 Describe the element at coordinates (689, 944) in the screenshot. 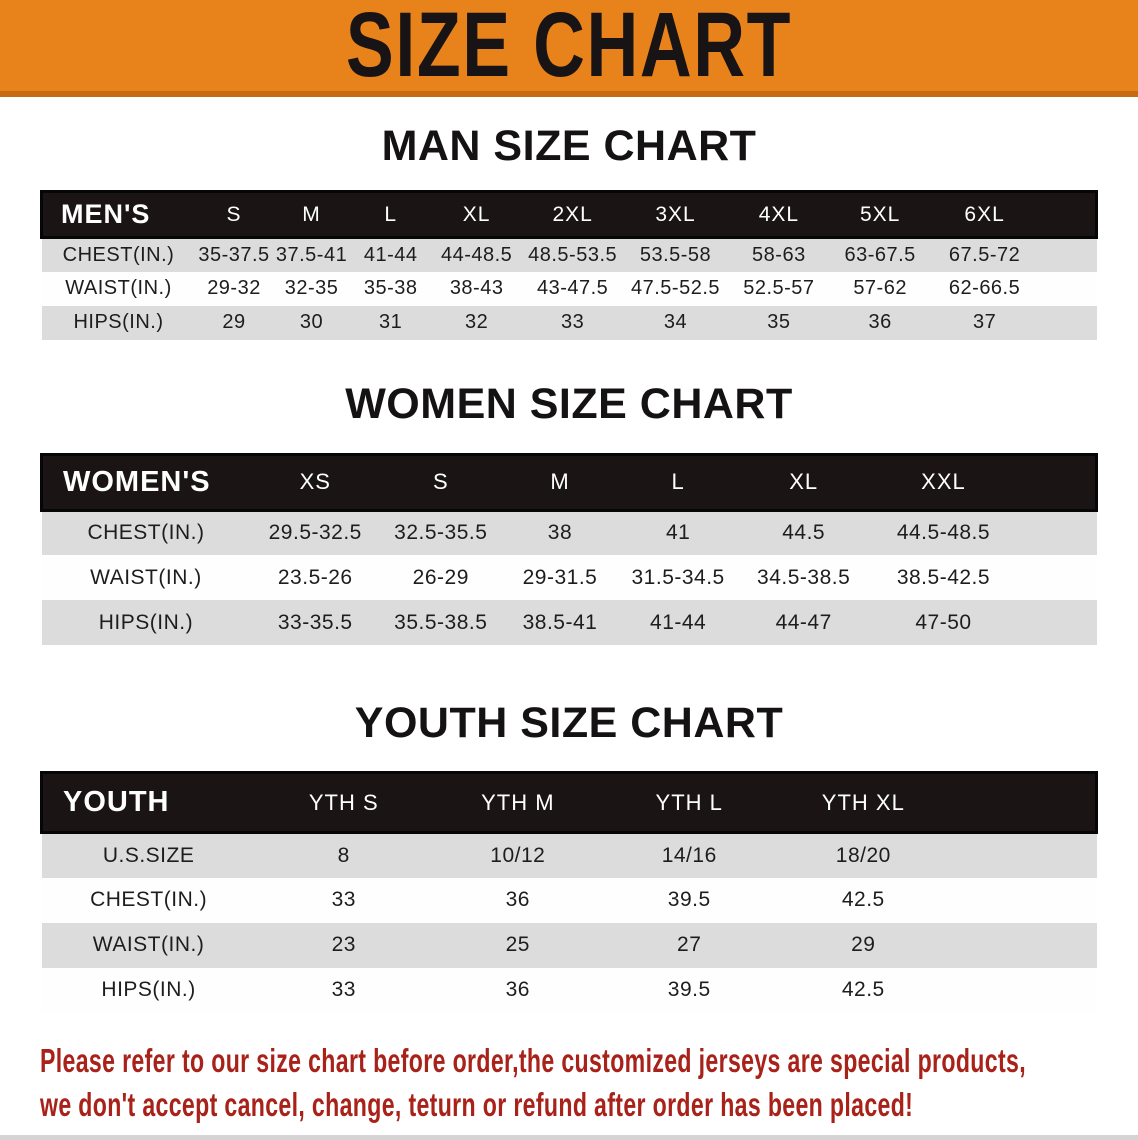

I see `size-value-cell: 27` at that location.